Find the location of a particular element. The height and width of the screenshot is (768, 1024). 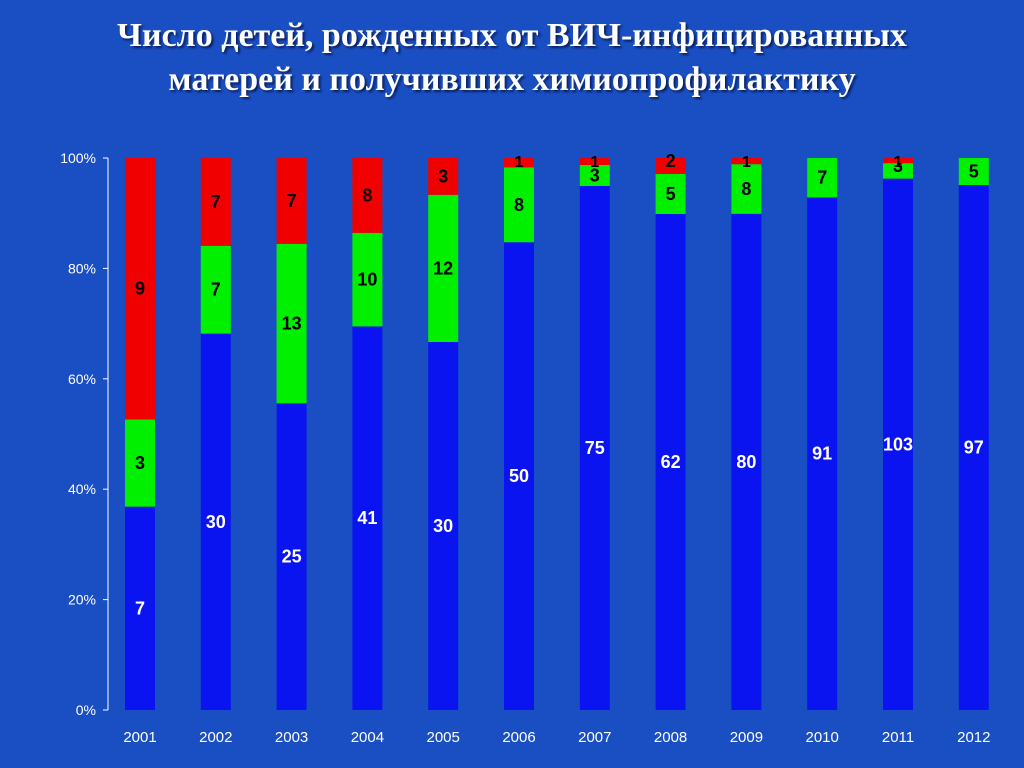

data-label: 12 is located at coordinates (443, 268).